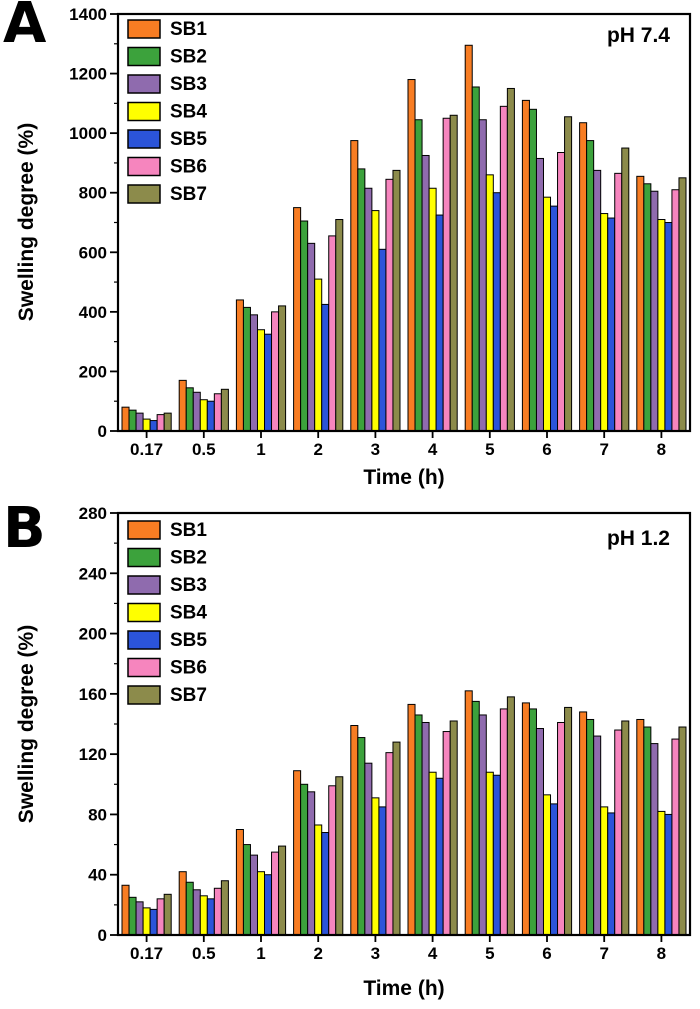 This screenshot has height=1009, width=700. Describe the element at coordinates (144, 667) in the screenshot. I see `legend-swatch-sb6` at that location.